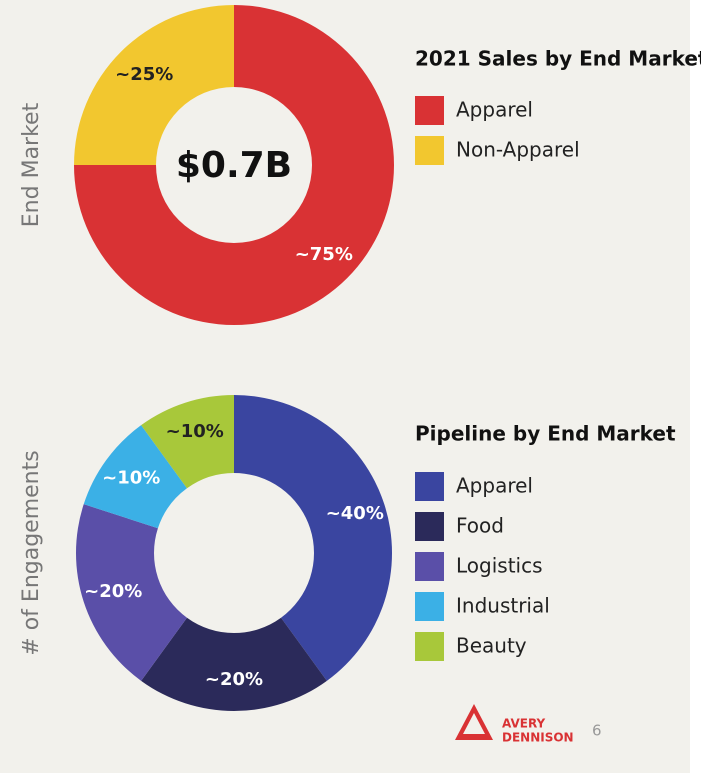 The width and height of the screenshot is (701, 773). Describe the element at coordinates (499, 566) in the screenshot. I see `legend-label: Logistics` at that location.